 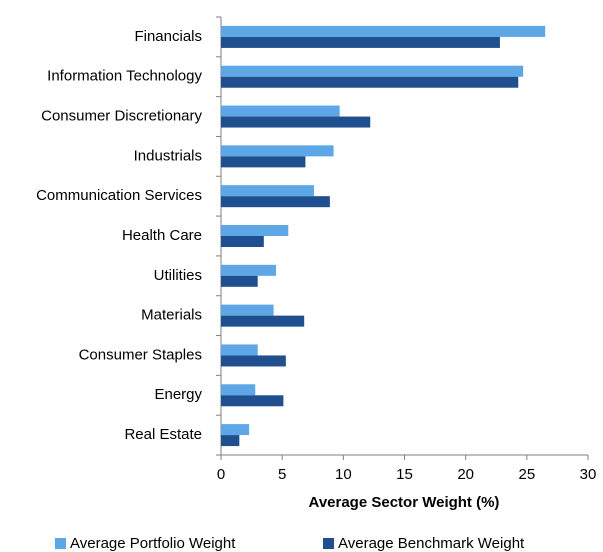 I want to click on x-tick-label: 5, so click(x=282, y=474).